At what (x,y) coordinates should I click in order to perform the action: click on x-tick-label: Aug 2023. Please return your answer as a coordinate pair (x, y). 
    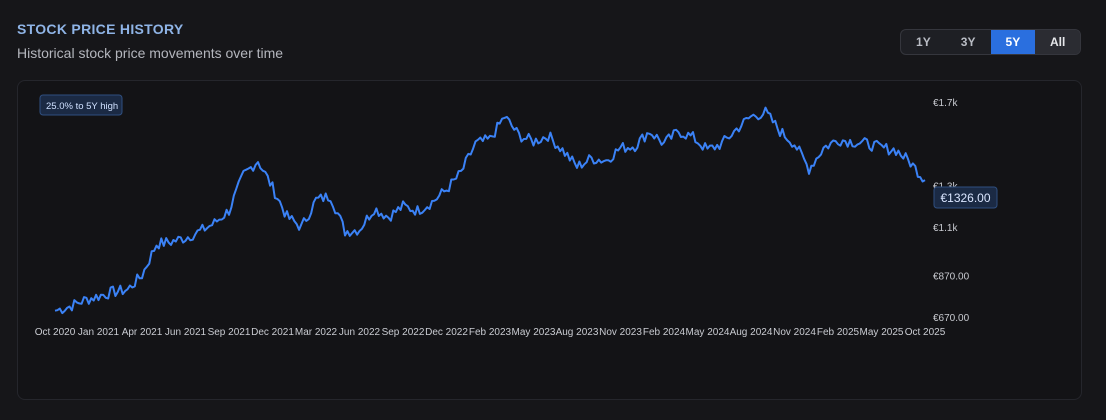
    Looking at the image, I should click on (577, 332).